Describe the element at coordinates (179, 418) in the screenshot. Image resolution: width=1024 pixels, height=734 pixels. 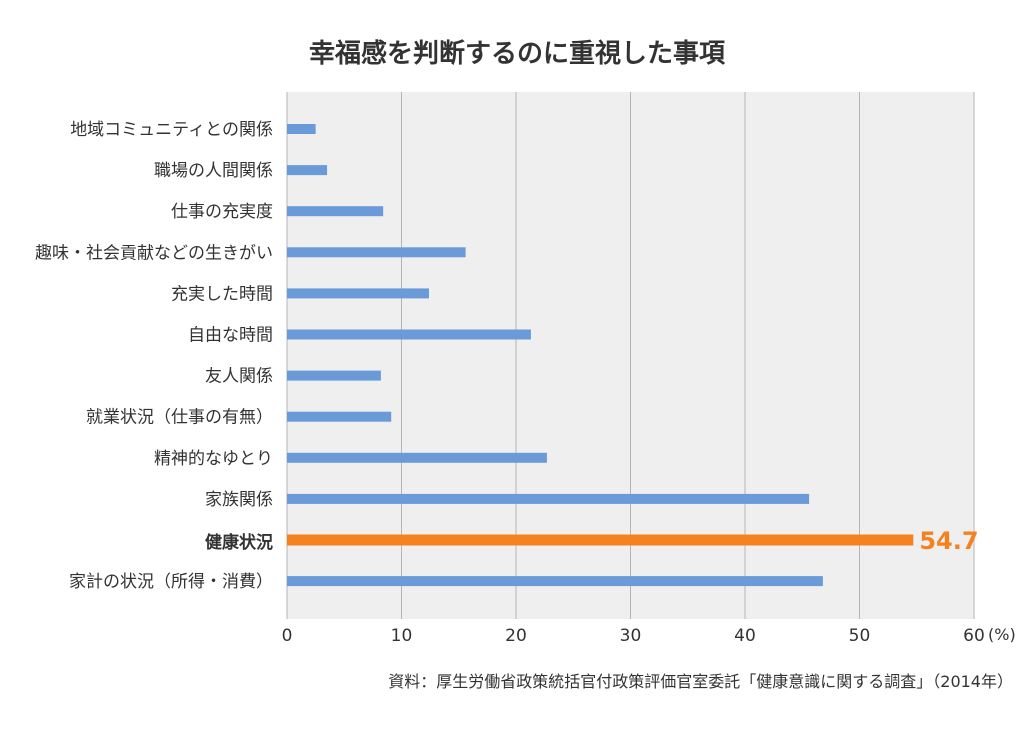
I see `category-label: 就業状況（仕事の有無）` at that location.